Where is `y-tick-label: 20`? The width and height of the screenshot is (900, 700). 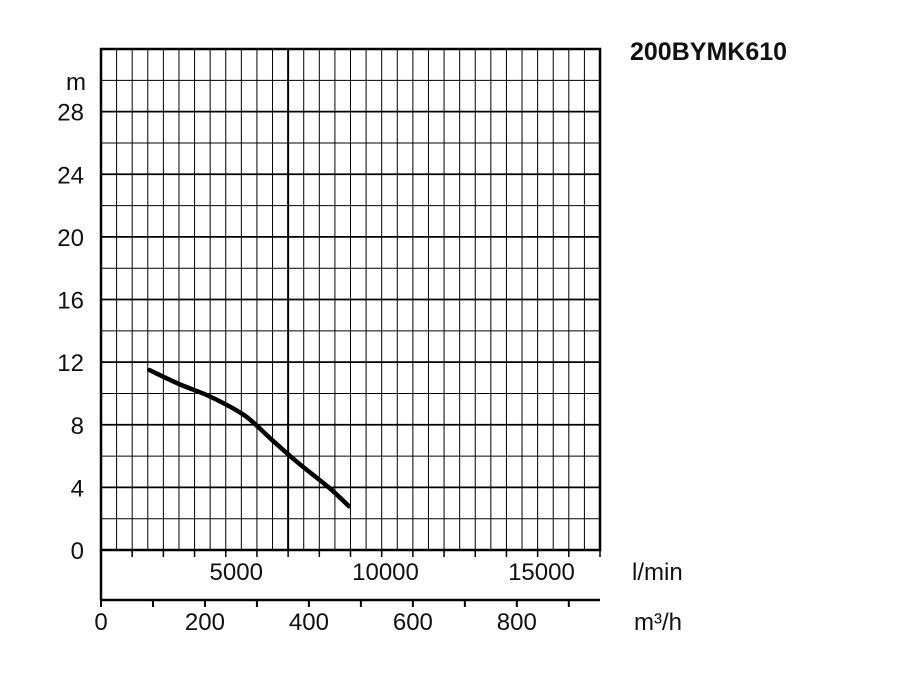
y-tick-label: 20 is located at coordinates (70, 238).